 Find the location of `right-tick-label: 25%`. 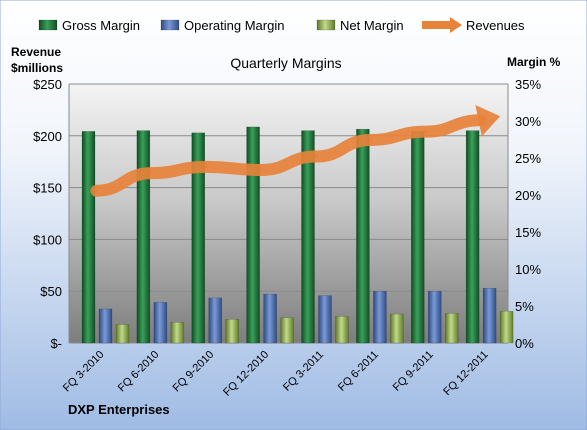

right-tick-label: 25% is located at coordinates (528, 158).